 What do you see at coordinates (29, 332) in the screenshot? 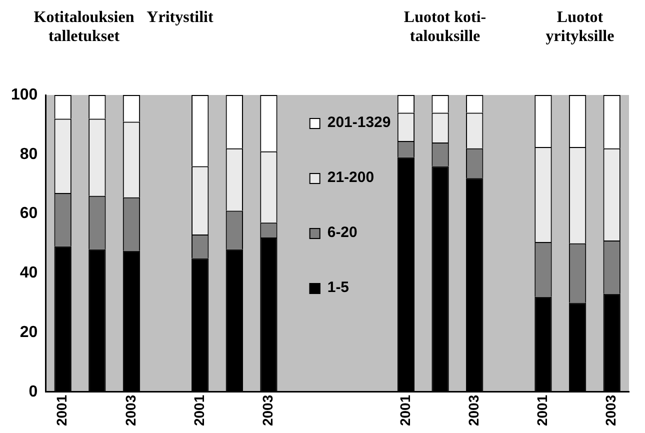
I see `y-tick-label: 20` at bounding box center [29, 332].